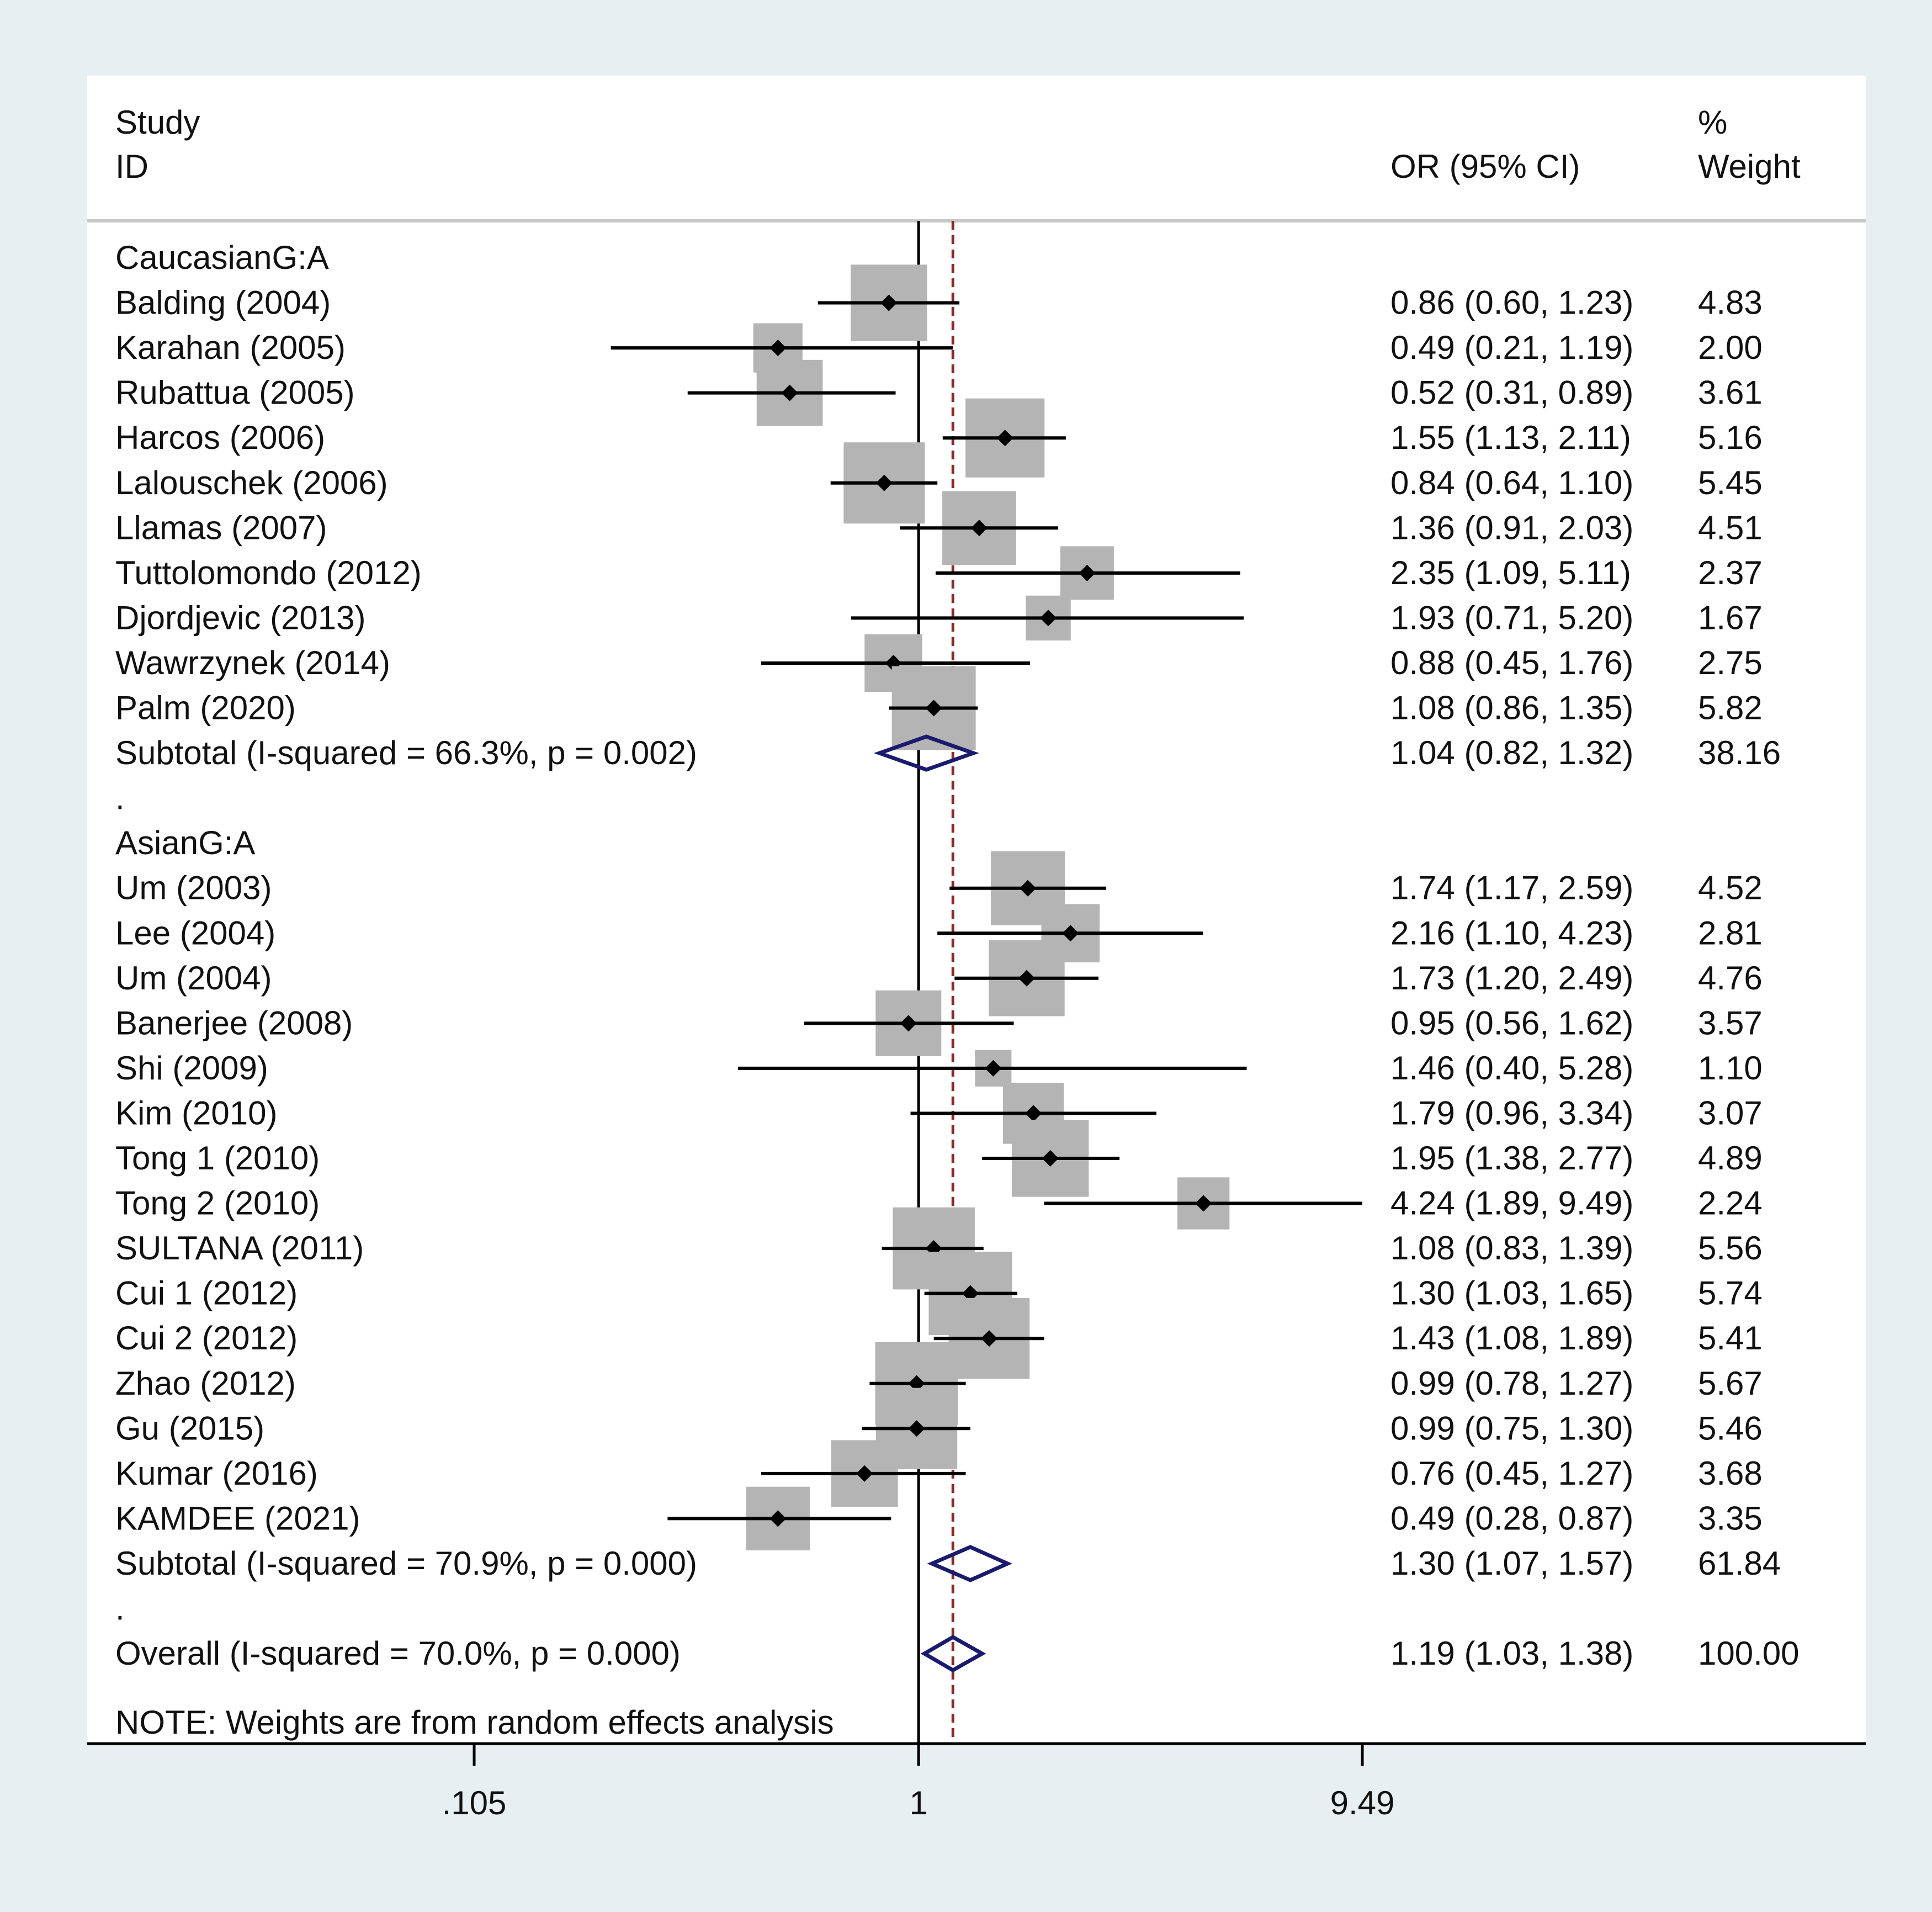 The height and width of the screenshot is (1912, 1932). What do you see at coordinates (398, 1653) in the screenshot?
I see `overall-label: Overall (I-squared = 70.0%, p = 0.000)` at bounding box center [398, 1653].